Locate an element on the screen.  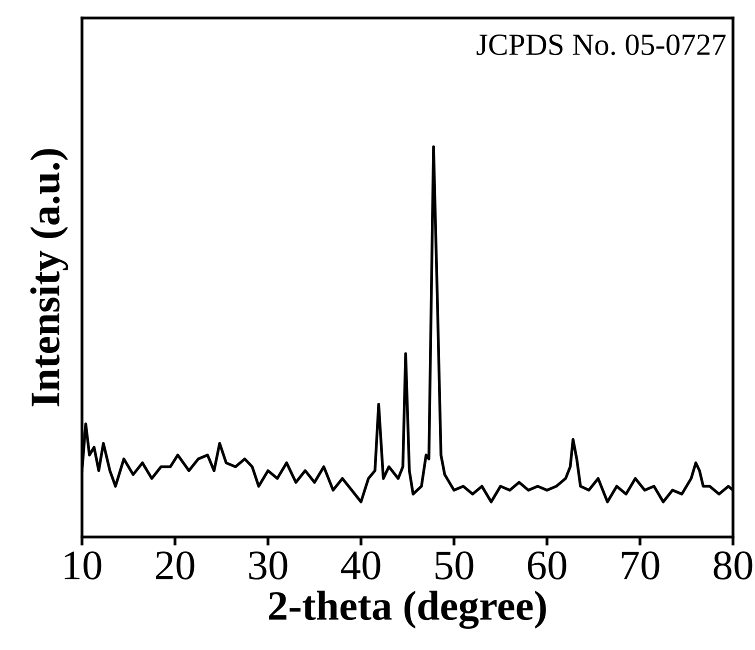
x-tick-label: 60 is located at coordinates (547, 565).